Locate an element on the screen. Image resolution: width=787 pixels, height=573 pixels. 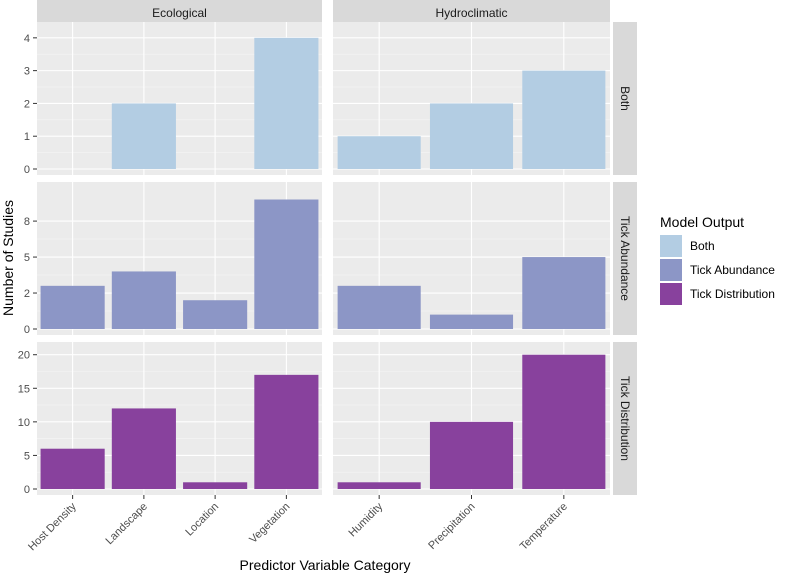
bar-tick-abundance-temperature is located at coordinates (564, 293).